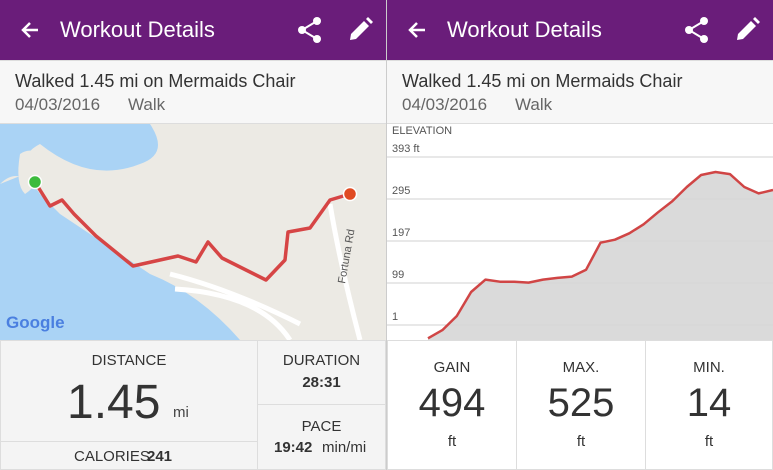 Image resolution: width=773 pixels, height=470 pixels. I want to click on stat-label: CALORIES, so click(112, 456).